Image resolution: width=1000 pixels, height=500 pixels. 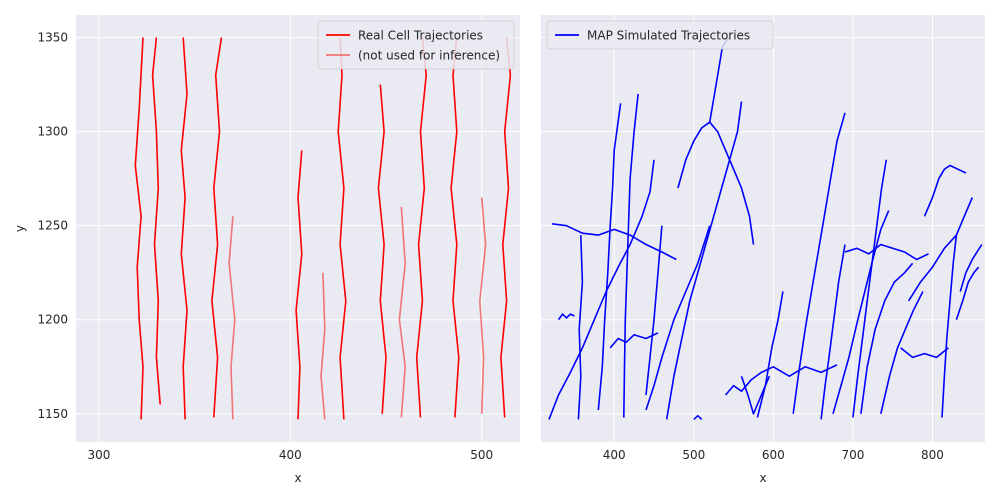 I want to click on legend-label: MAP Simulated Trajectories, so click(x=668, y=36).